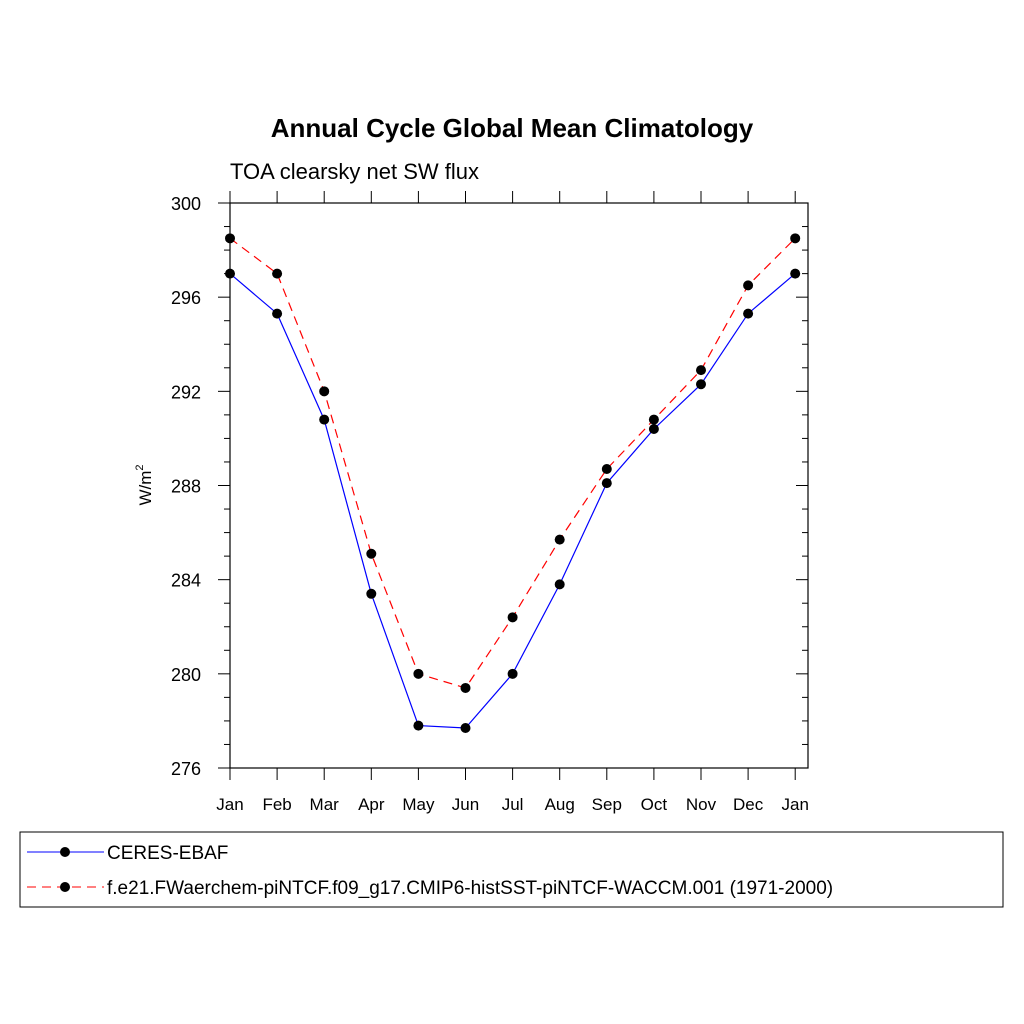 The height and width of the screenshot is (1024, 1024). I want to click on y-tick-label: 300, so click(186, 204).